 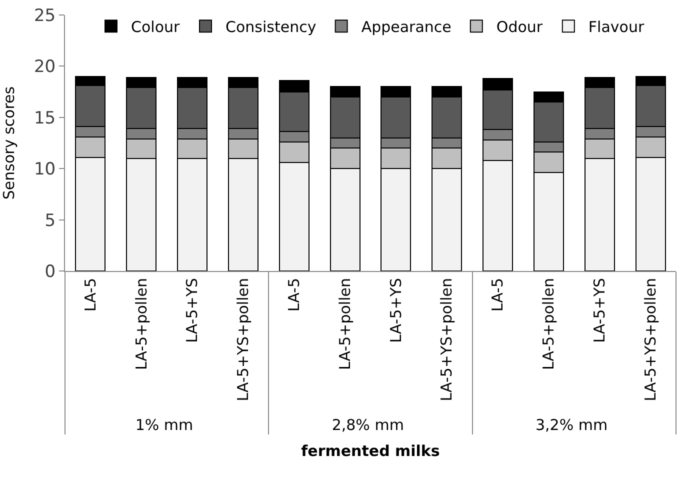 What do you see at coordinates (406, 27) in the screenshot?
I see `legend-label: Appearance` at bounding box center [406, 27].